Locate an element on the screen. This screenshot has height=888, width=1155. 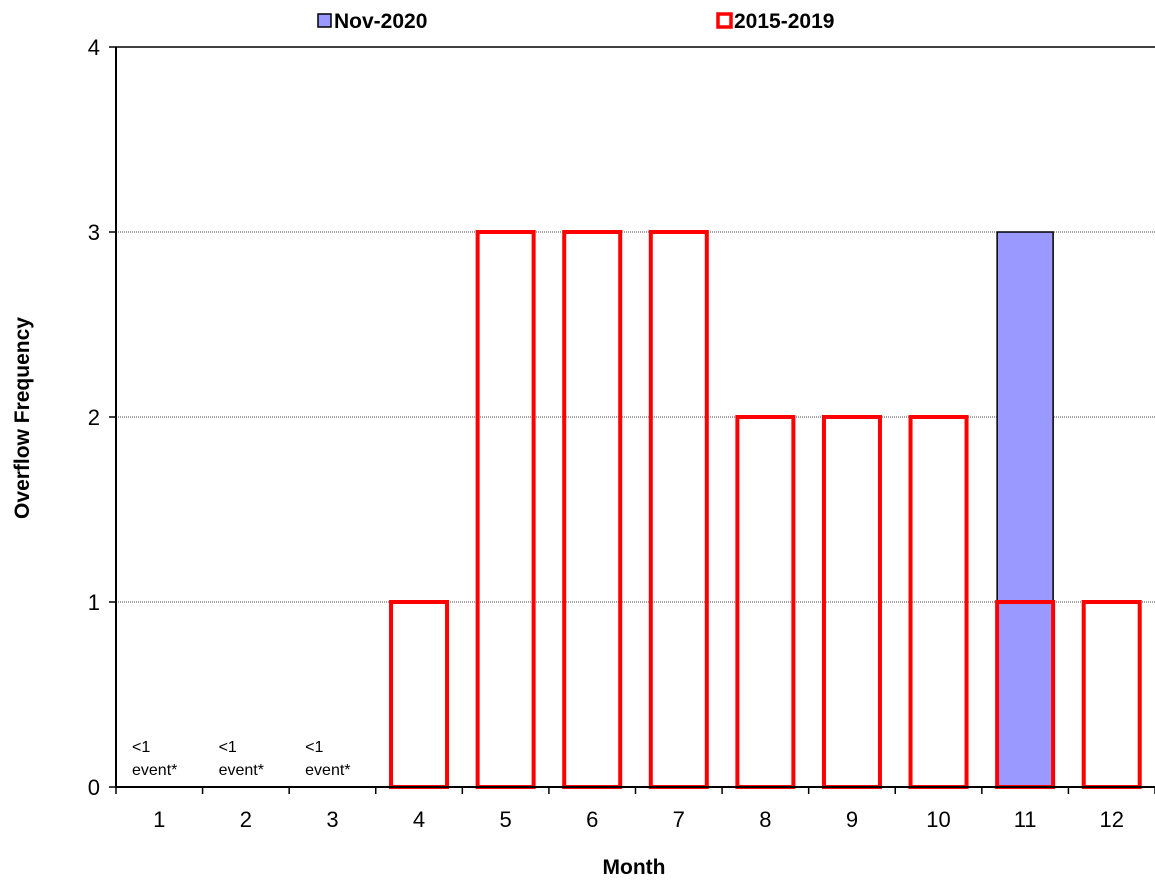
legend-swatch-nov-2020 is located at coordinates (324, 20).